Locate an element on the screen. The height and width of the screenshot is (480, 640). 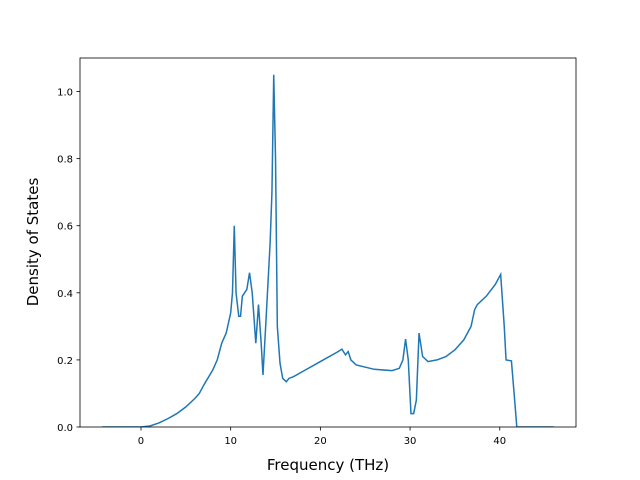
x-axis-label: Frequency (THz) is located at coordinates (328, 465).